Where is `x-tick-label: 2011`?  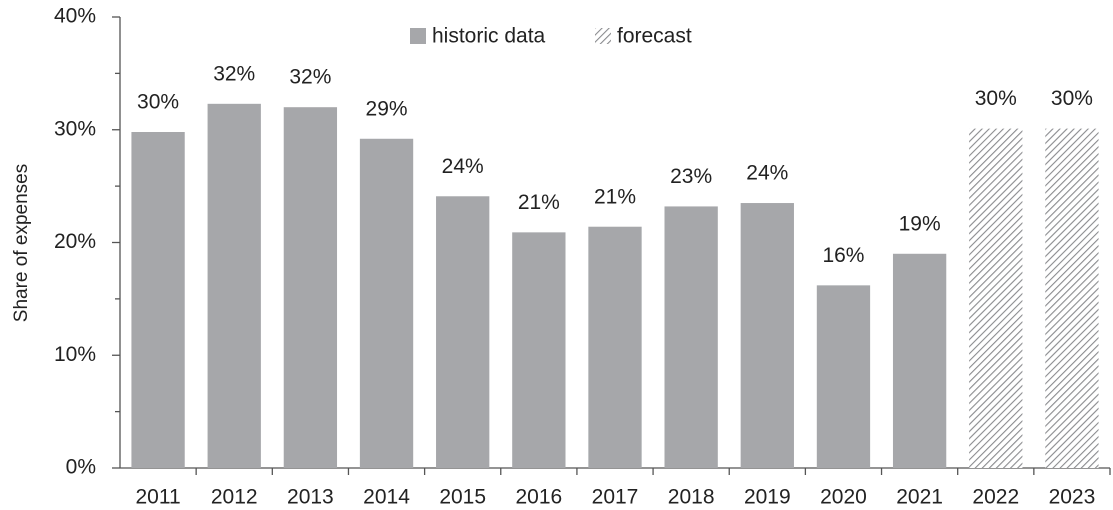
x-tick-label: 2011 is located at coordinates (157, 497).